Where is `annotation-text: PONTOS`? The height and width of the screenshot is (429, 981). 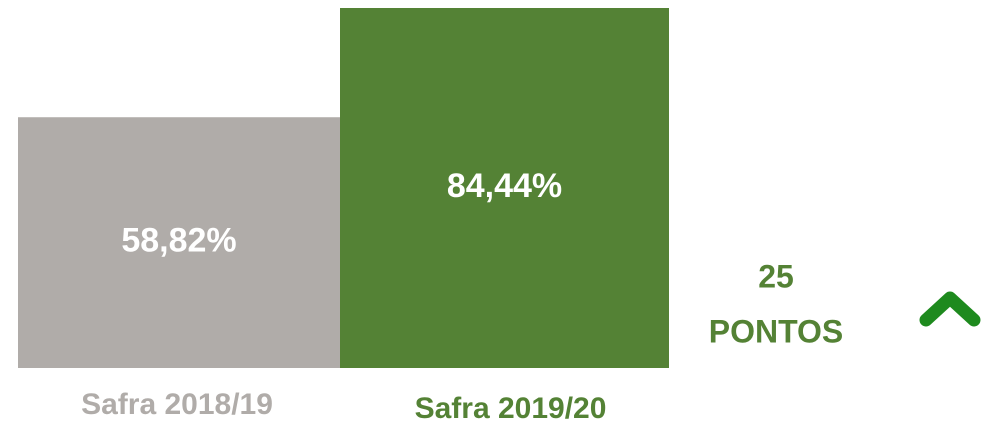
annotation-text: PONTOS is located at coordinates (776, 331).